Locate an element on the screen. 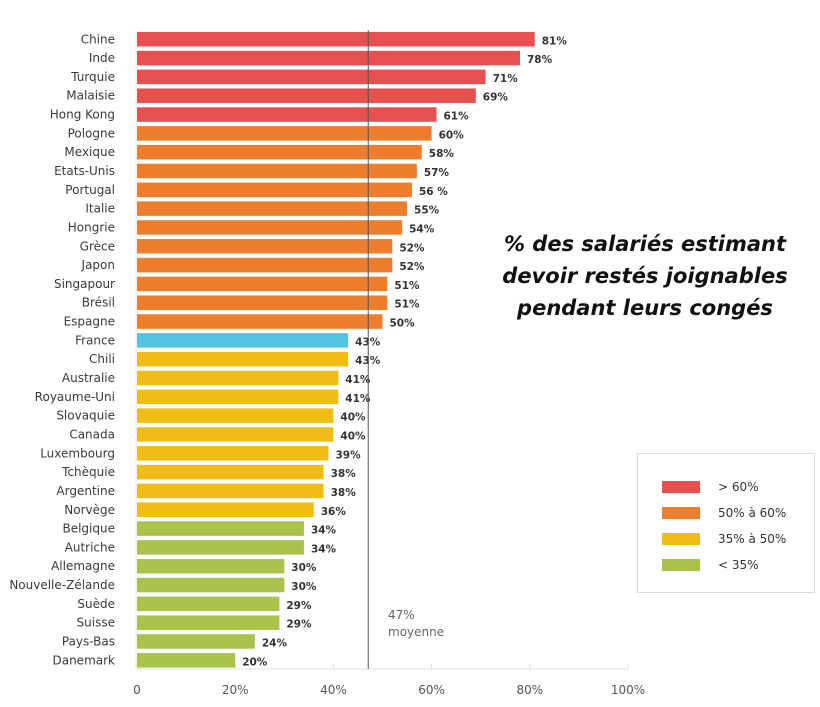 The image size is (820, 707). value-label: 61% is located at coordinates (457, 117).